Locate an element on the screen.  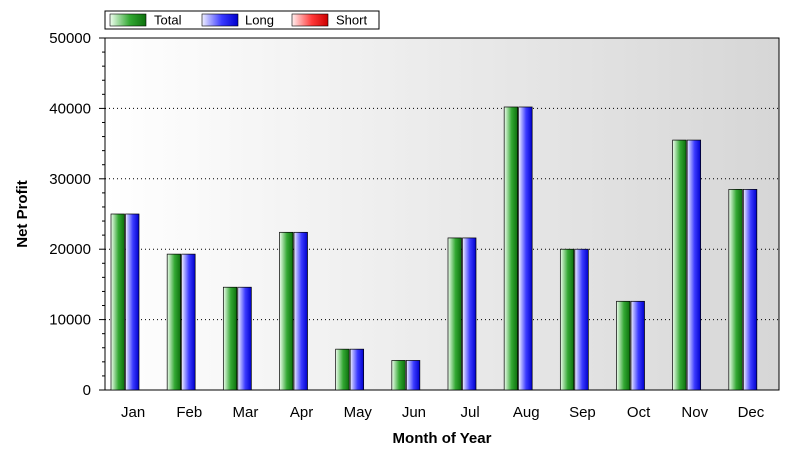
bar-long-sep is located at coordinates (581, 319).